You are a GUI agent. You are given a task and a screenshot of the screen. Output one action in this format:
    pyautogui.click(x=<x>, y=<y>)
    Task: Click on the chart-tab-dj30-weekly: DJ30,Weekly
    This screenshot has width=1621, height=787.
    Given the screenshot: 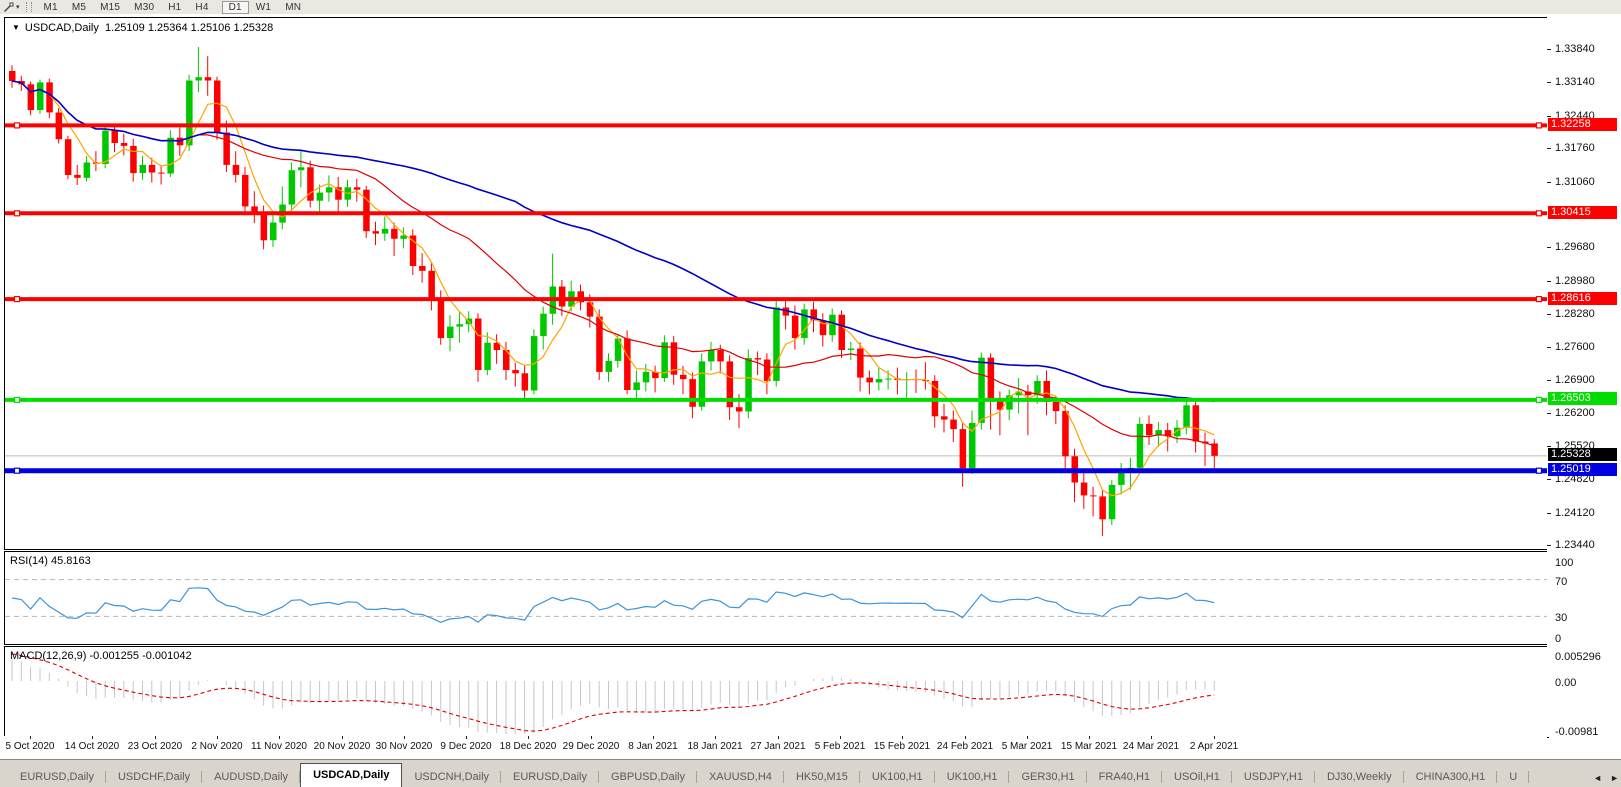 What is the action you would take?
    pyautogui.click(x=1359, y=777)
    